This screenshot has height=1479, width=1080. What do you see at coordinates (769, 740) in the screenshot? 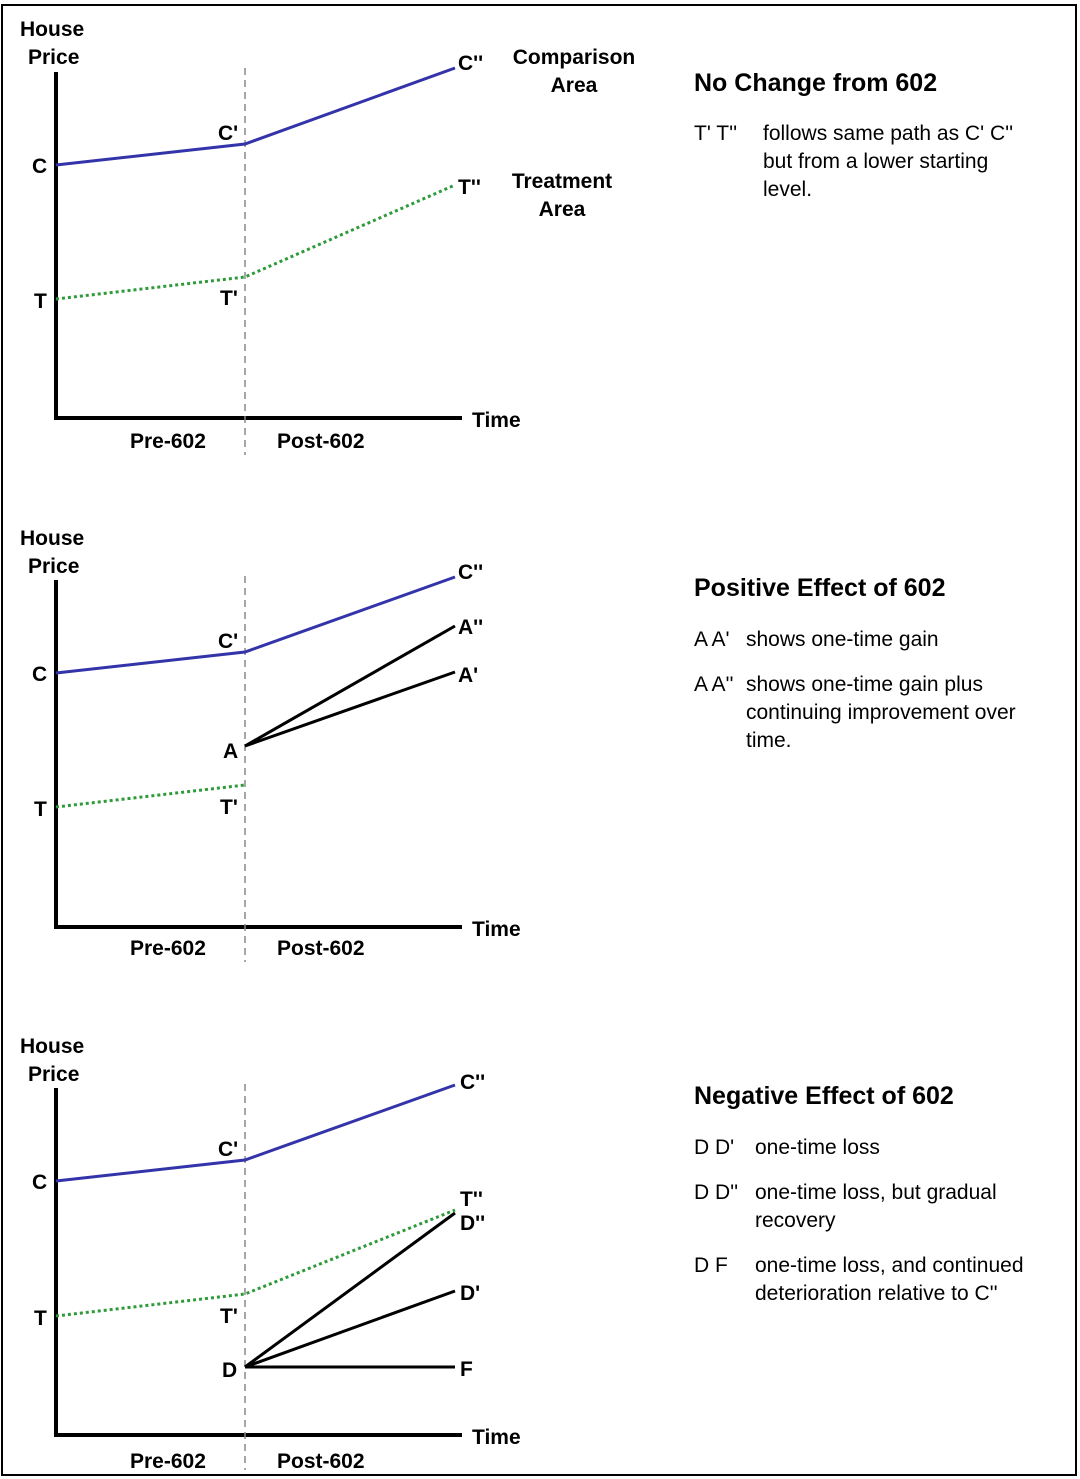
I see `note-line: time.` at bounding box center [769, 740].